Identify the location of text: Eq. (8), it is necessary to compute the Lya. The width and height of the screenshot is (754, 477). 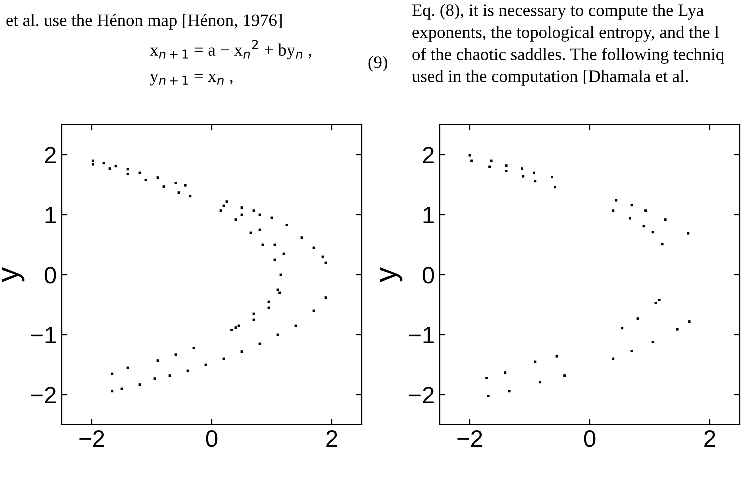
(558, 12).